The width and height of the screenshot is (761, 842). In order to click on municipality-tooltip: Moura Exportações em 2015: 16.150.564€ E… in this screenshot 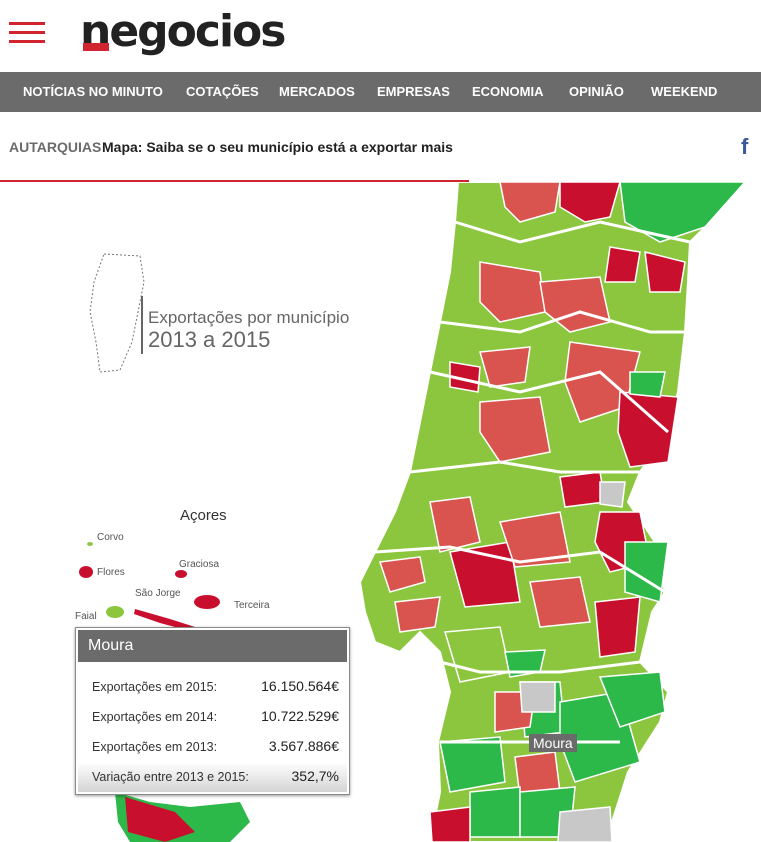, I will do `click(212, 711)`.